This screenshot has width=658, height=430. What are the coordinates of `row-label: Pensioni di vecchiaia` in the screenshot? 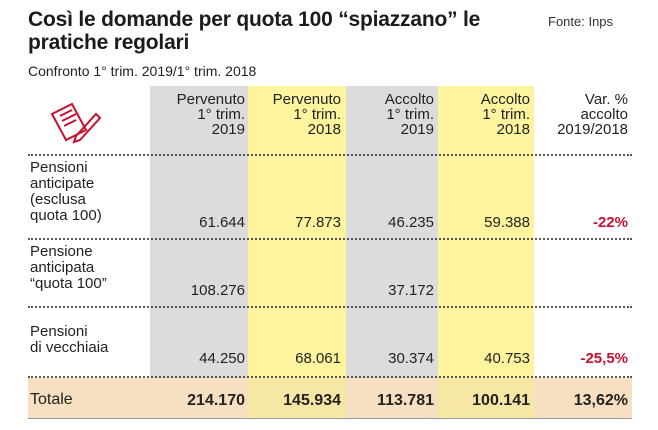 It's located at (69, 340).